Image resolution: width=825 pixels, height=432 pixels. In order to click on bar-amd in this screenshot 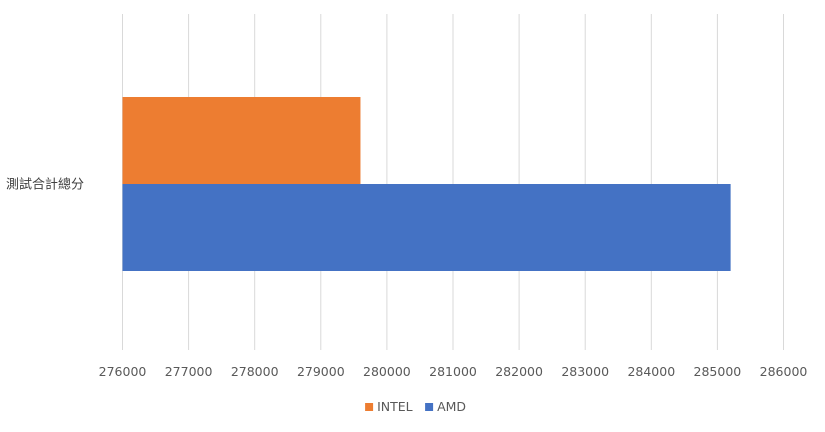, I will do `click(426, 227)`.